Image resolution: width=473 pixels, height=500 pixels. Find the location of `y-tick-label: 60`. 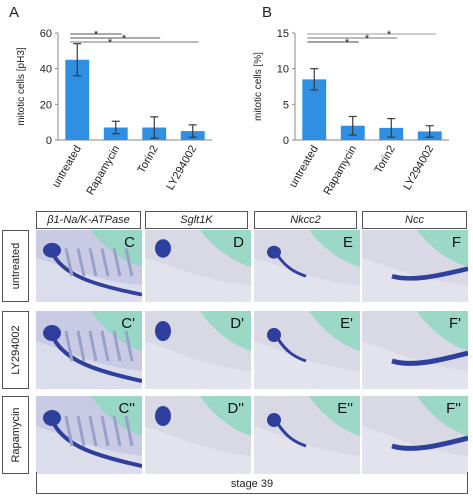

y-tick-label: 60 is located at coordinates (46, 34).